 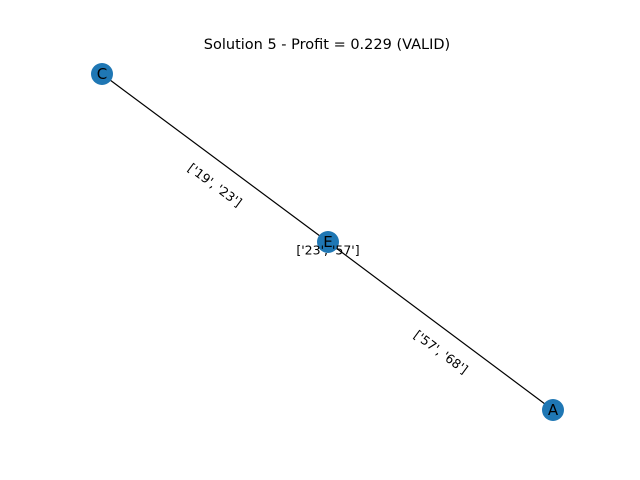 I want to click on node-c-label: C, so click(x=102, y=74).